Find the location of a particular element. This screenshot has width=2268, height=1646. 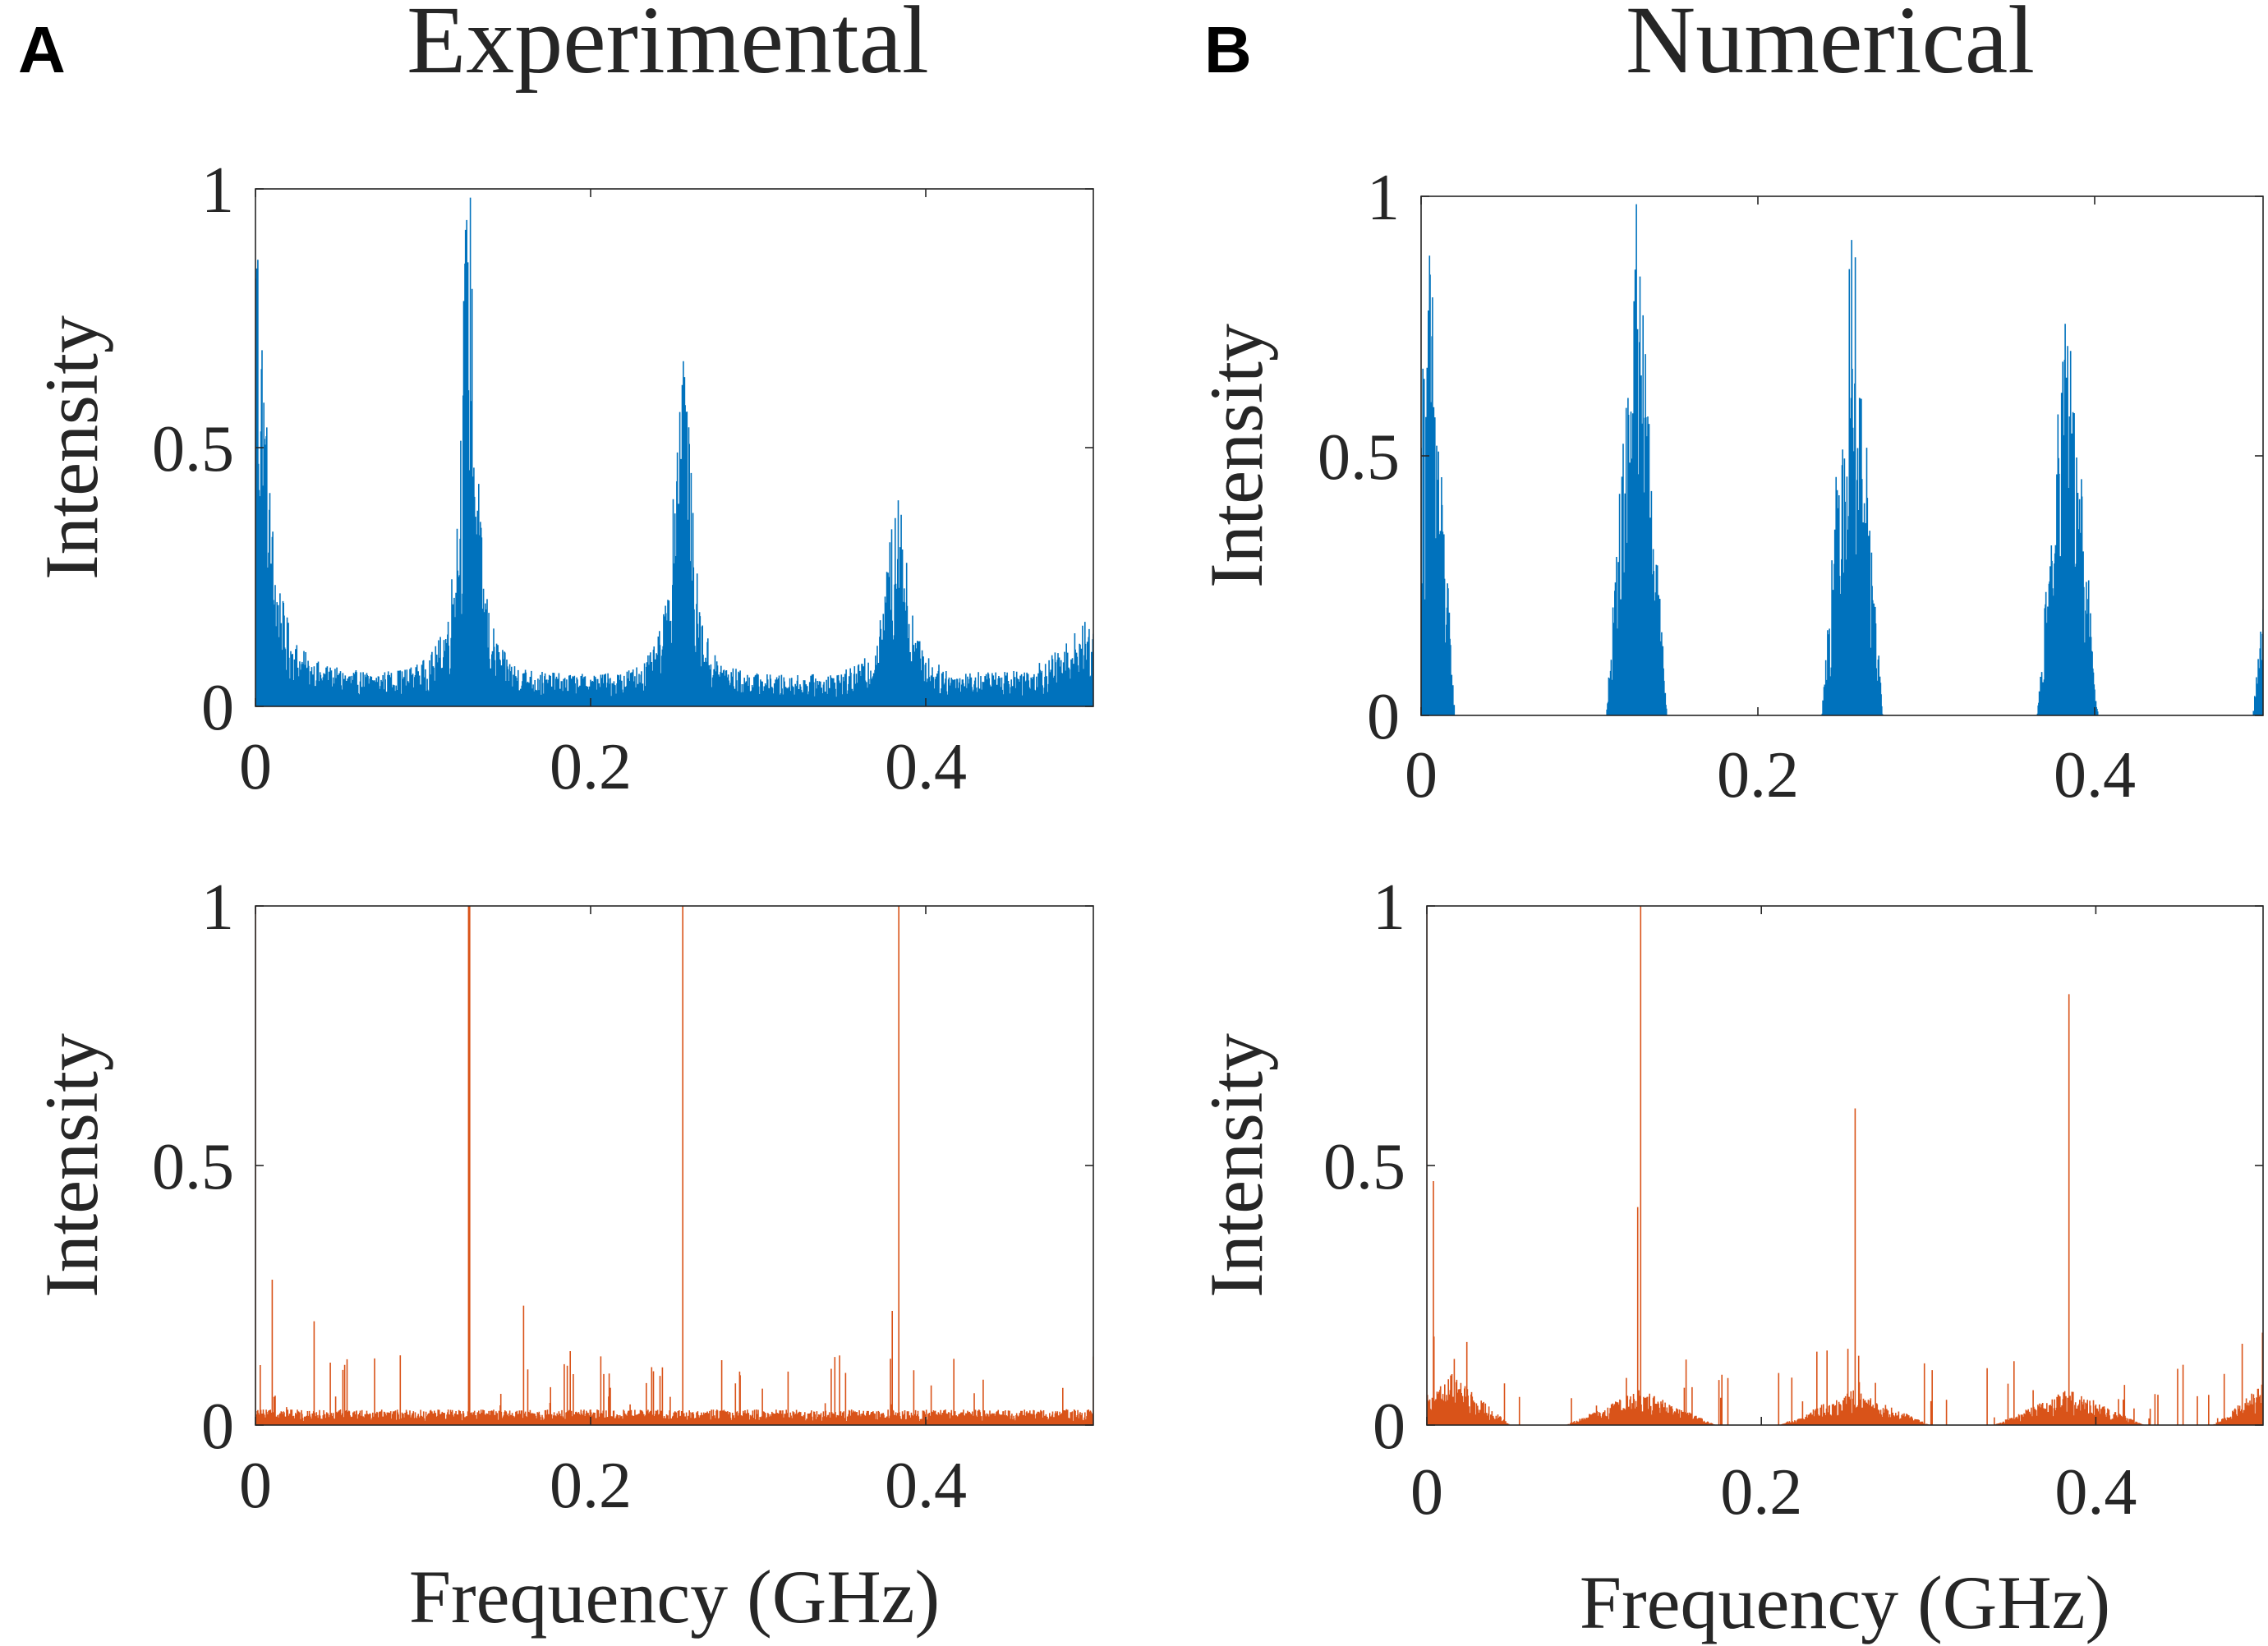

panel-letter-a: A is located at coordinates (42, 50).